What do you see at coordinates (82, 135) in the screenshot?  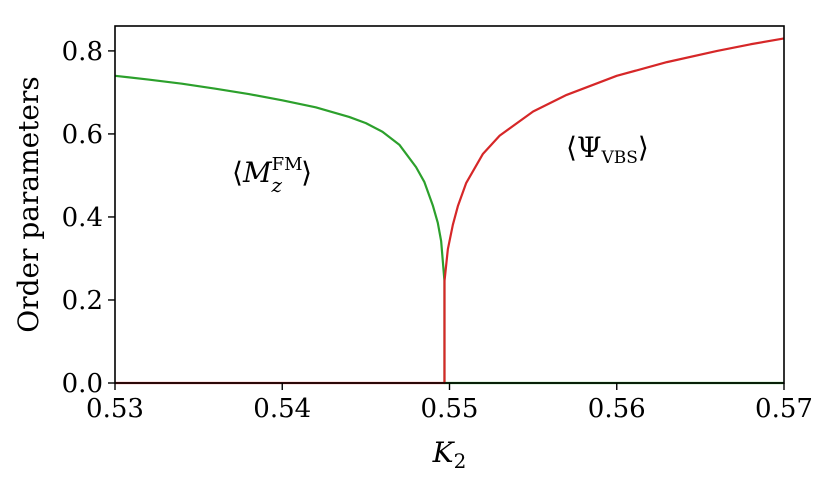 I see `y-tick-label: 0.6` at bounding box center [82, 135].